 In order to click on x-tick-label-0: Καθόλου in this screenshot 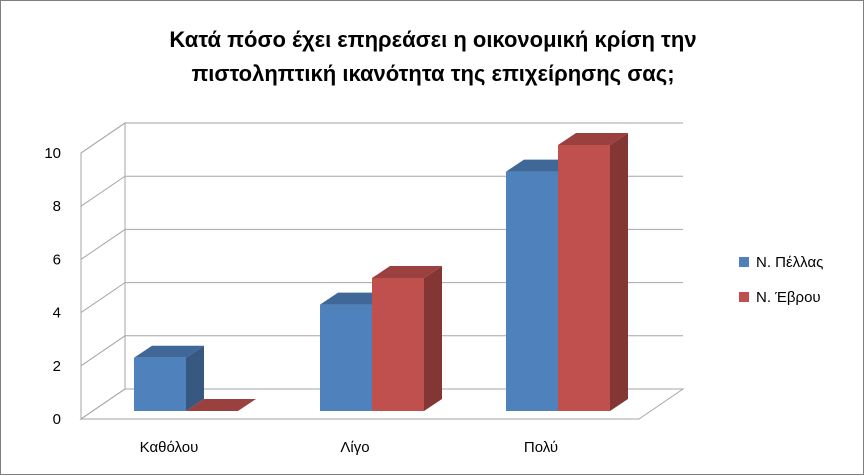, I will do `click(169, 447)`.